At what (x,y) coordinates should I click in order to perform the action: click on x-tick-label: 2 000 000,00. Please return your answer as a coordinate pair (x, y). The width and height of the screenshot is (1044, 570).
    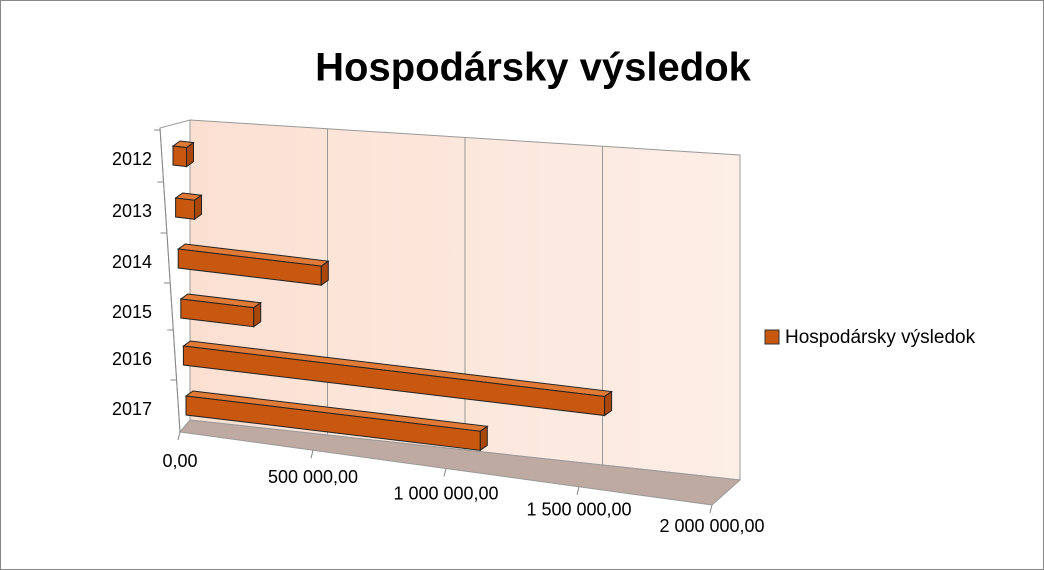
    Looking at the image, I should click on (711, 526).